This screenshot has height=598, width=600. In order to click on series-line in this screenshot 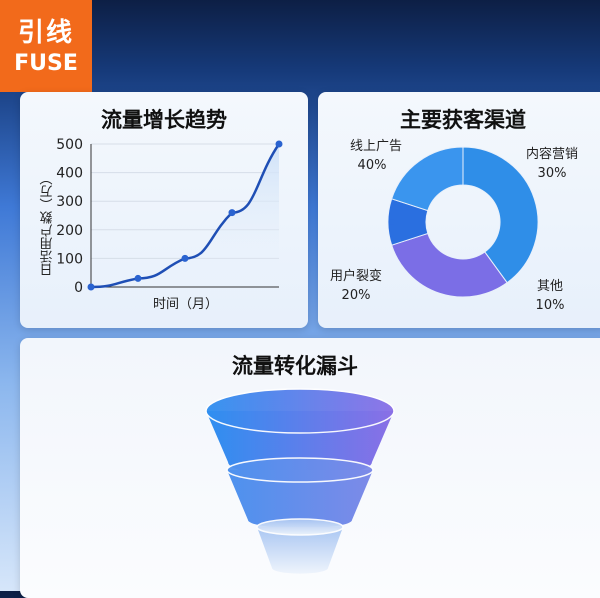, I will do `click(185, 216)`.